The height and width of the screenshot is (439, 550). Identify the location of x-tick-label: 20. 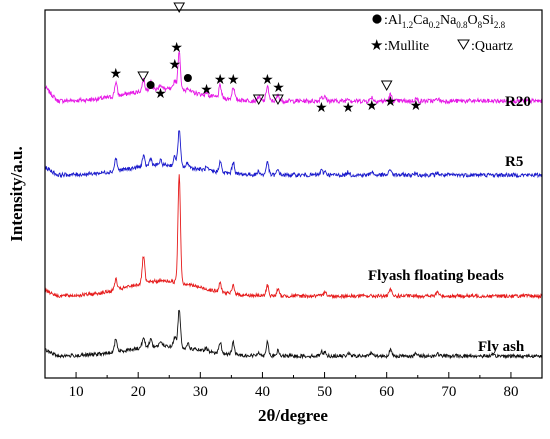
(138, 392).